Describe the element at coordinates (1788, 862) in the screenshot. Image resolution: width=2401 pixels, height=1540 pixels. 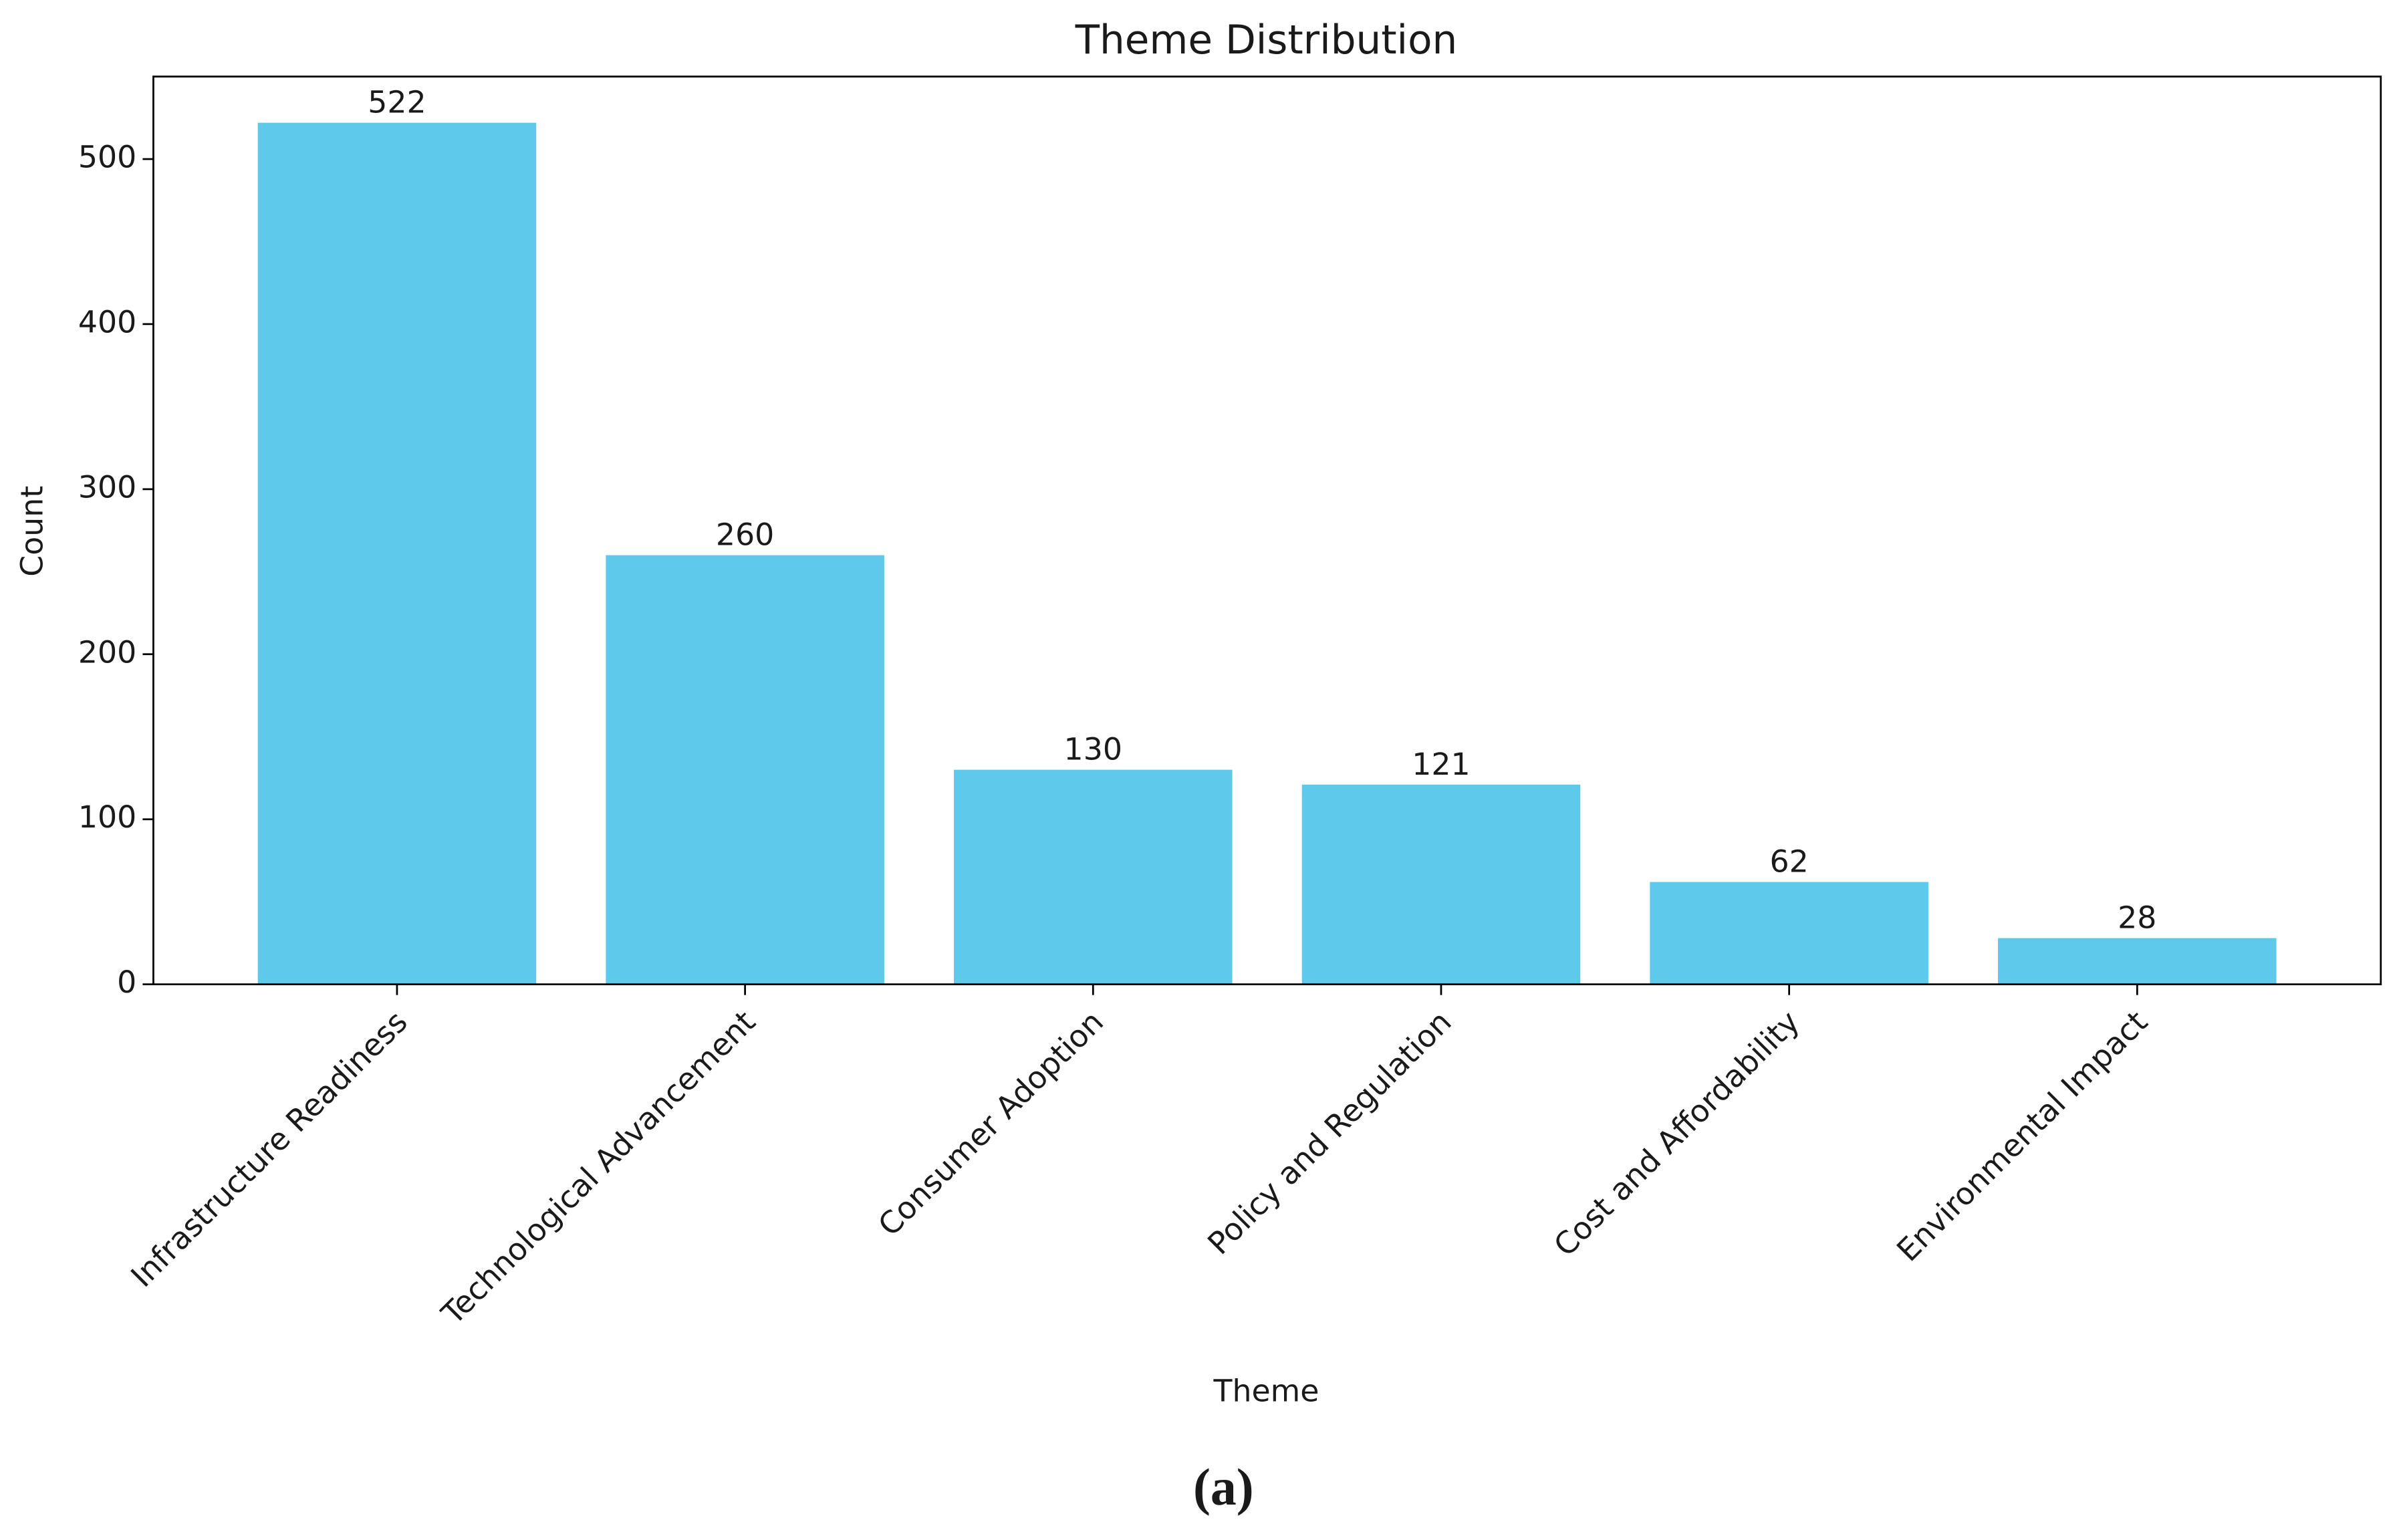
I see `data-label: 62` at that location.